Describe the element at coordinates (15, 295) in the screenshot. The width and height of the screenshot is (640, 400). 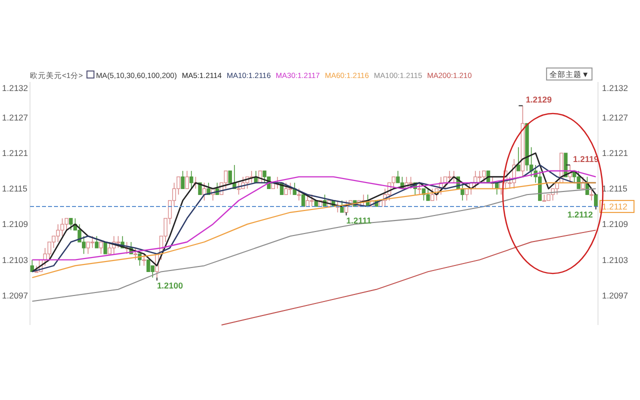
I see `y-tick-label: 1.2097` at that location.